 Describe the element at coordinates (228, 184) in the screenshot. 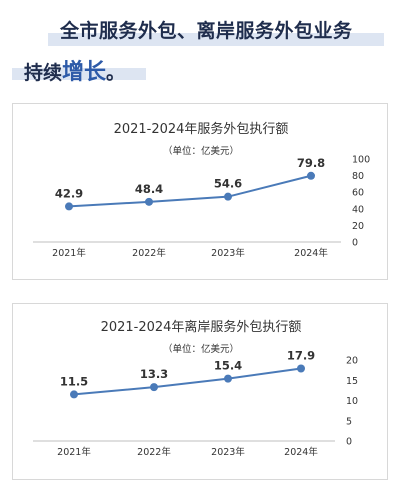

I see `data-label: 54.6` at that location.